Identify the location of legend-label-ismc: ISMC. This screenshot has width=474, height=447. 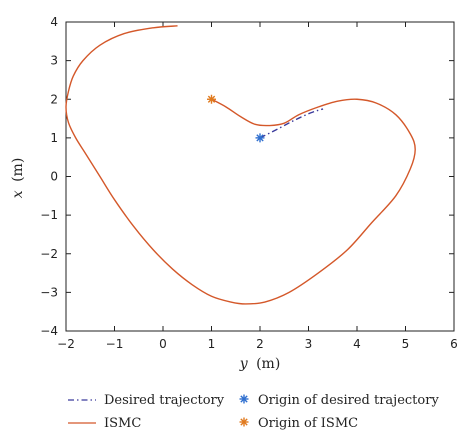
(122, 423).